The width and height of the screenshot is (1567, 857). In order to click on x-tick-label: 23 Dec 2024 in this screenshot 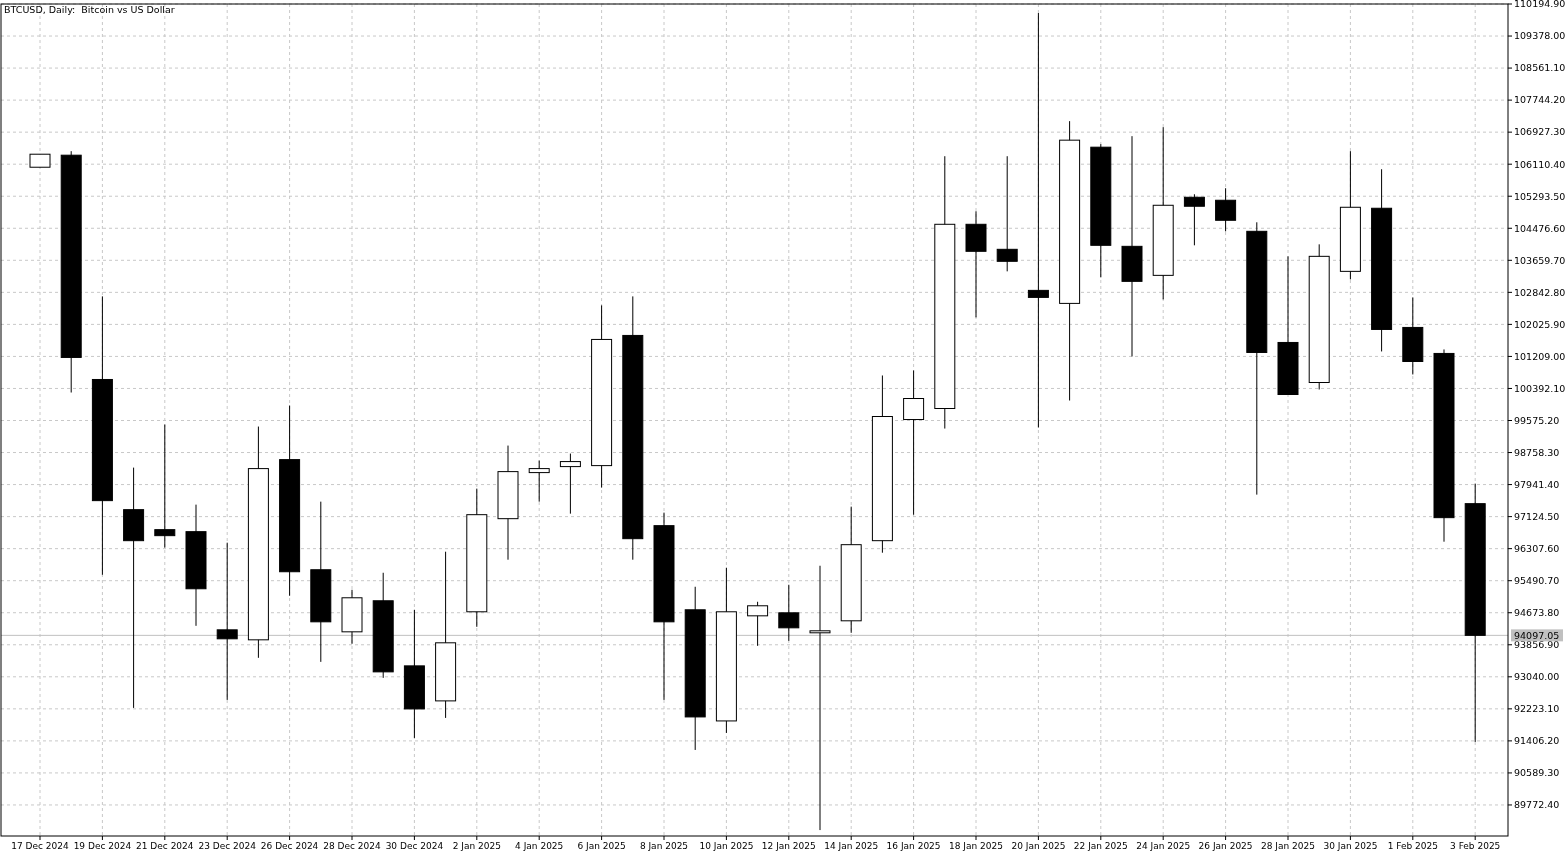, I will do `click(227, 846)`.